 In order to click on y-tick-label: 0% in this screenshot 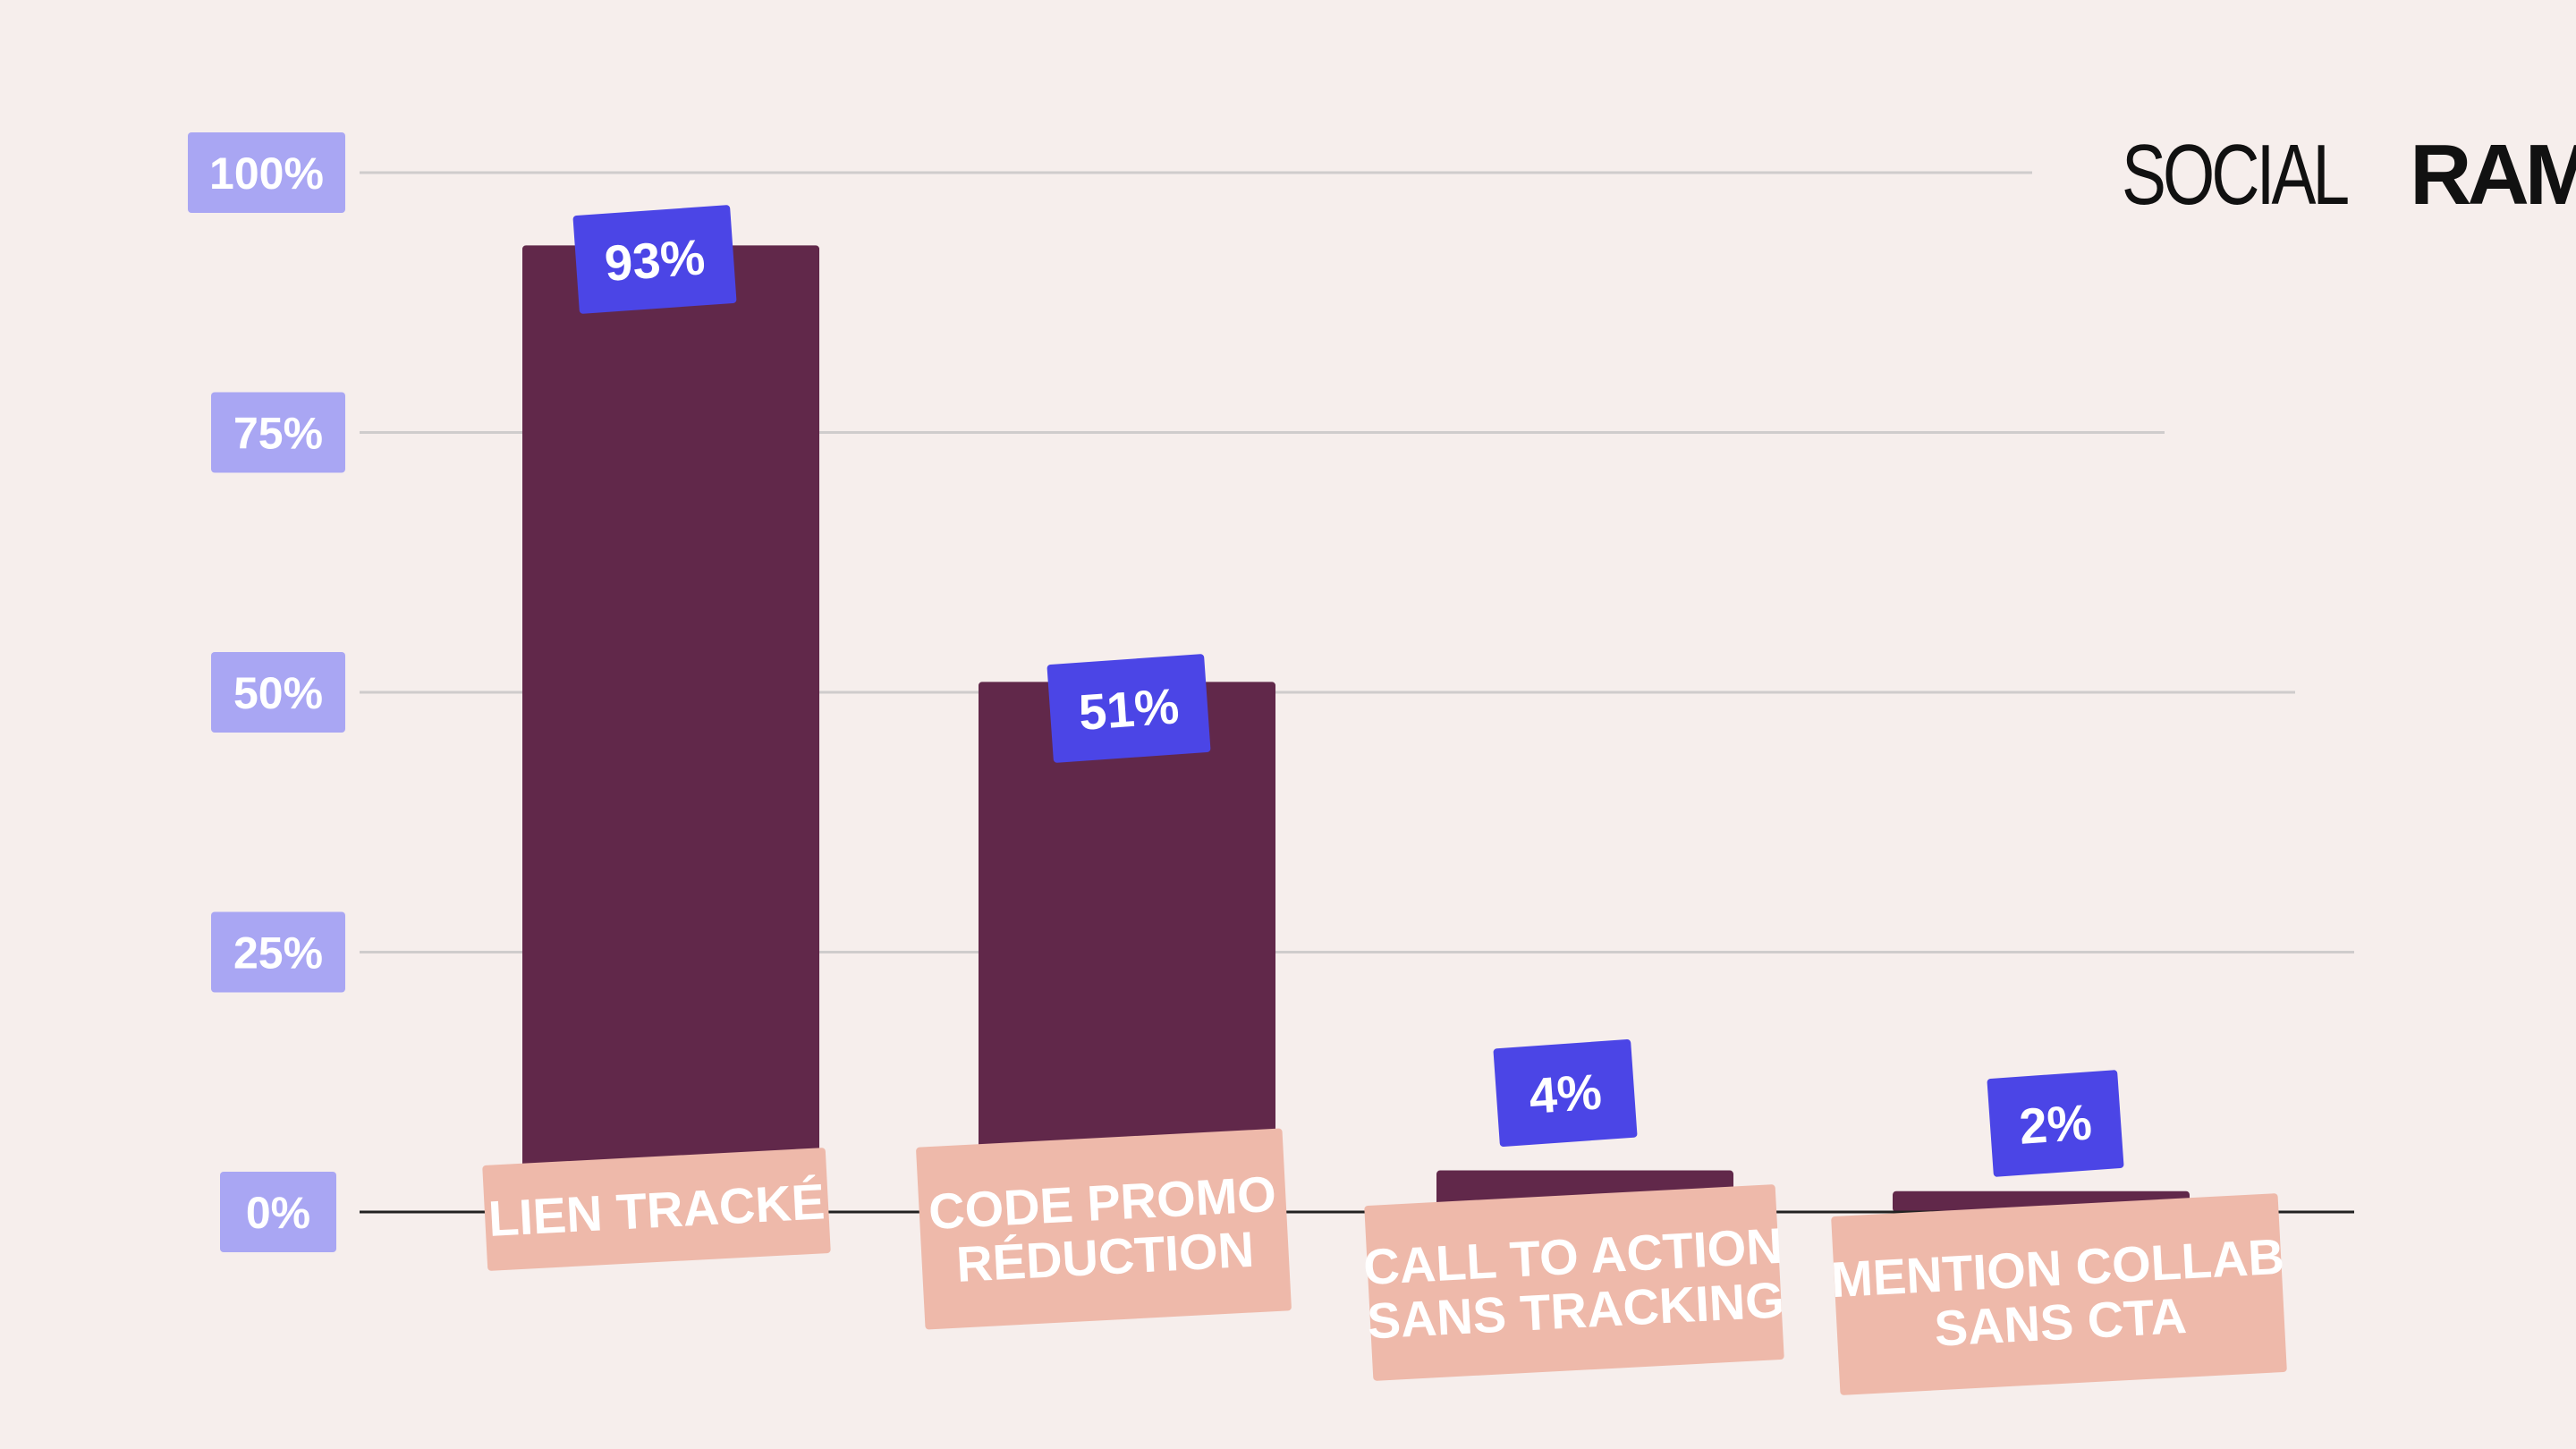, I will do `click(278, 1212)`.